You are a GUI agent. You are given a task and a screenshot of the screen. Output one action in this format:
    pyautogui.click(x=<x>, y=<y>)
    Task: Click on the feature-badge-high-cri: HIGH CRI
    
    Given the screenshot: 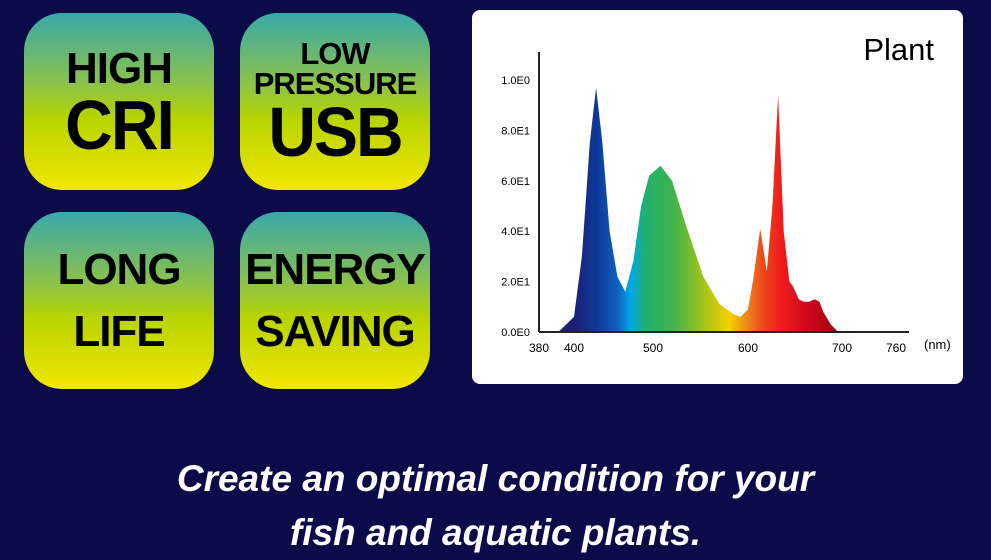 What is the action you would take?
    pyautogui.click(x=119, y=101)
    